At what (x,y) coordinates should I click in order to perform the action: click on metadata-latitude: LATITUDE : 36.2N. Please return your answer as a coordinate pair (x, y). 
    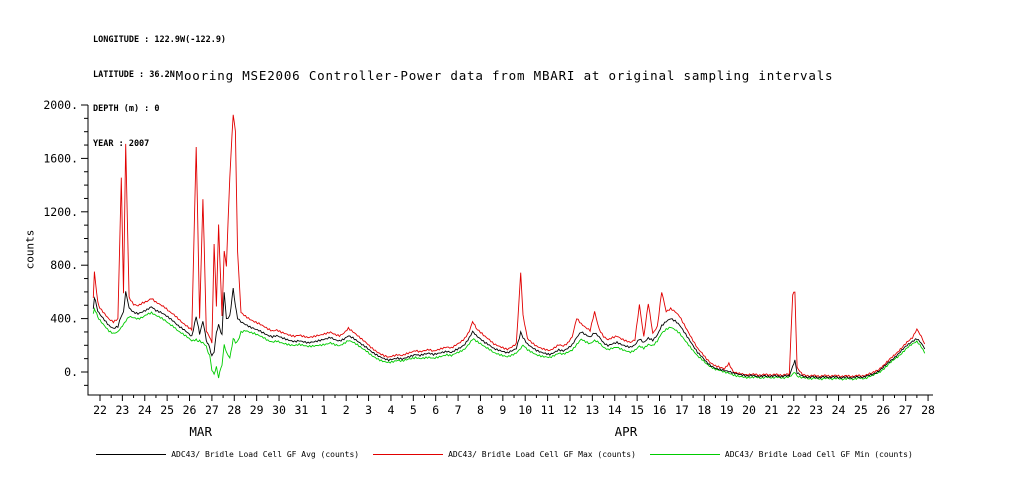
    Looking at the image, I should click on (134, 74).